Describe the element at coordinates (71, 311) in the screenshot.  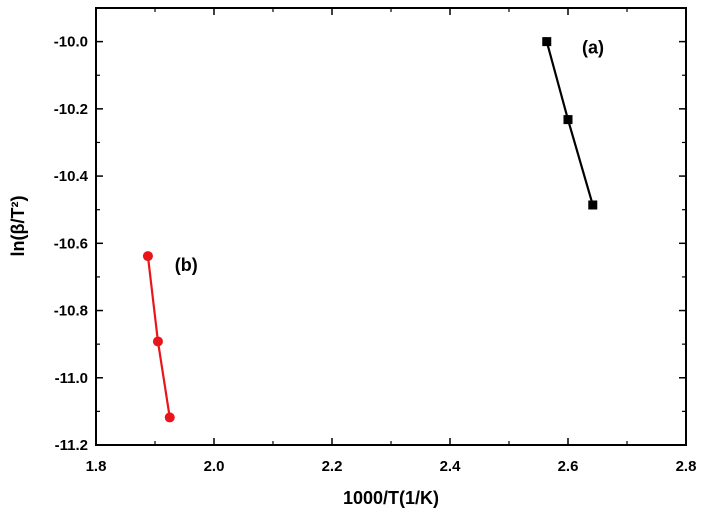
I see `y-tick-label: -10.8` at that location.